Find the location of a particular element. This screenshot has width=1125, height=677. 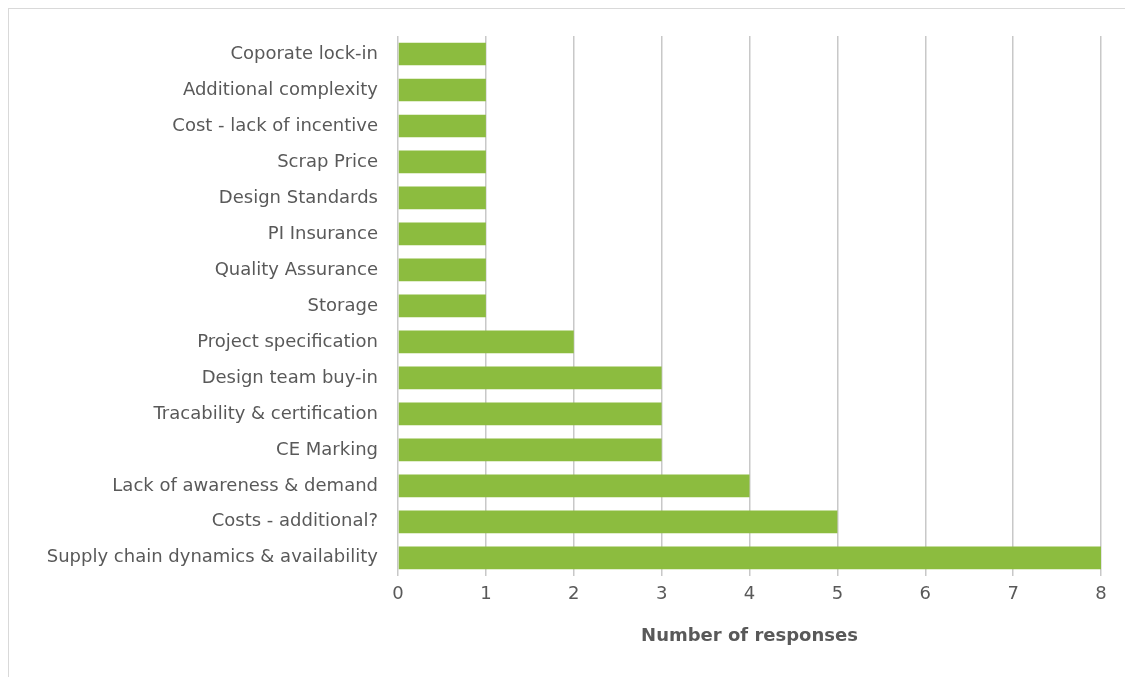

x-tick-label: 1 is located at coordinates (486, 593).